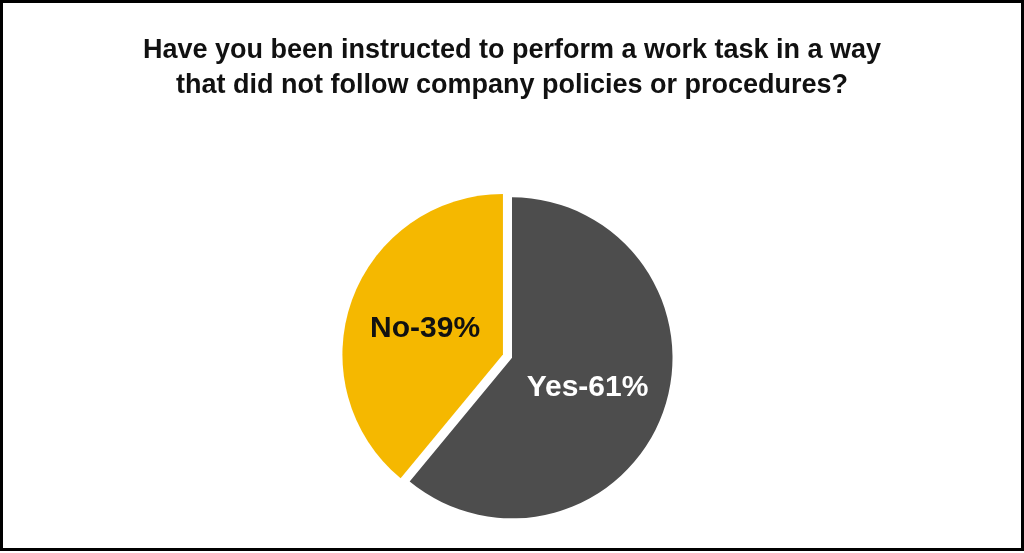 This screenshot has width=1024, height=553. Describe the element at coordinates (425, 327) in the screenshot. I see `slice-label: No-39%` at that location.